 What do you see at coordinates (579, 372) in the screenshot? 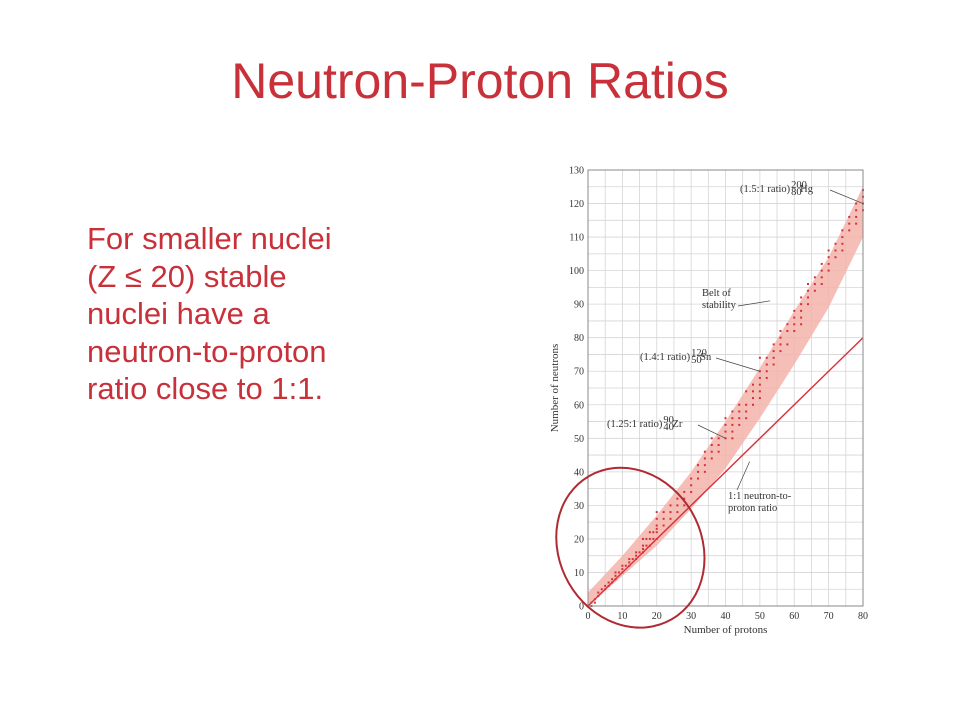
I see `y-tick-label: 70` at bounding box center [579, 372].